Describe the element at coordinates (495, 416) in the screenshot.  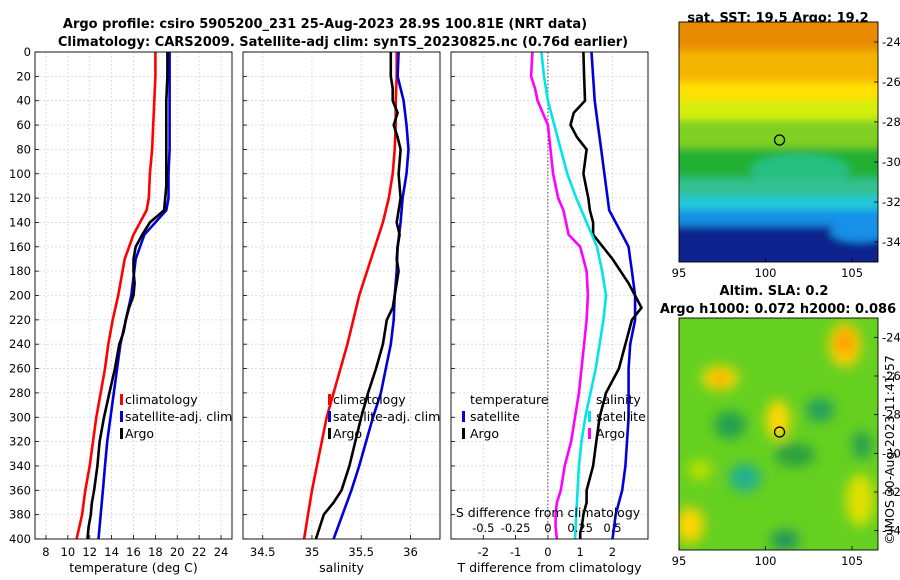
I see `diff-legend-label-left-1: satellite` at that location.